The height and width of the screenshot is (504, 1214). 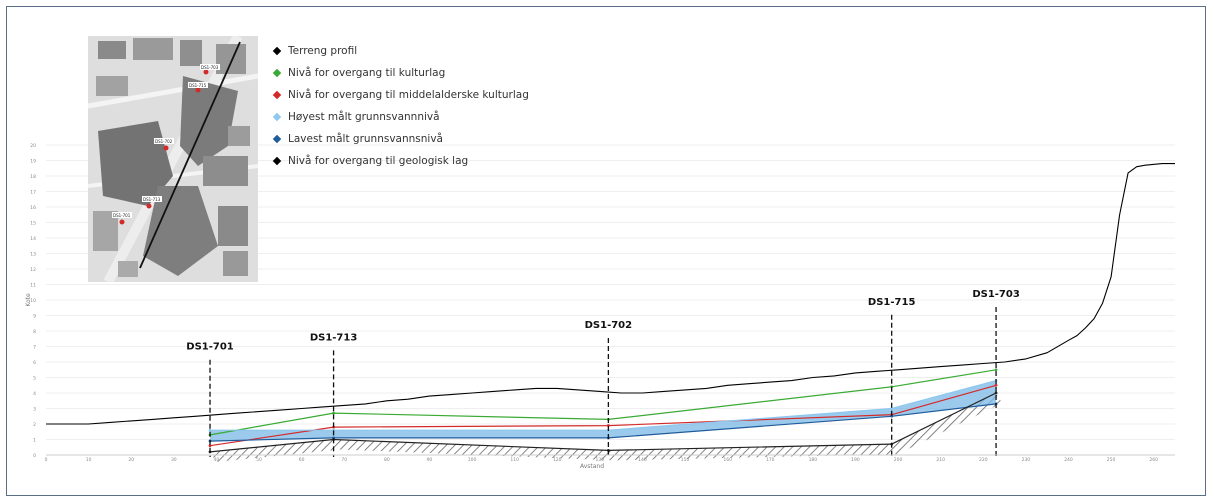 I want to click on x-tick-label: 200, so click(x=898, y=460).